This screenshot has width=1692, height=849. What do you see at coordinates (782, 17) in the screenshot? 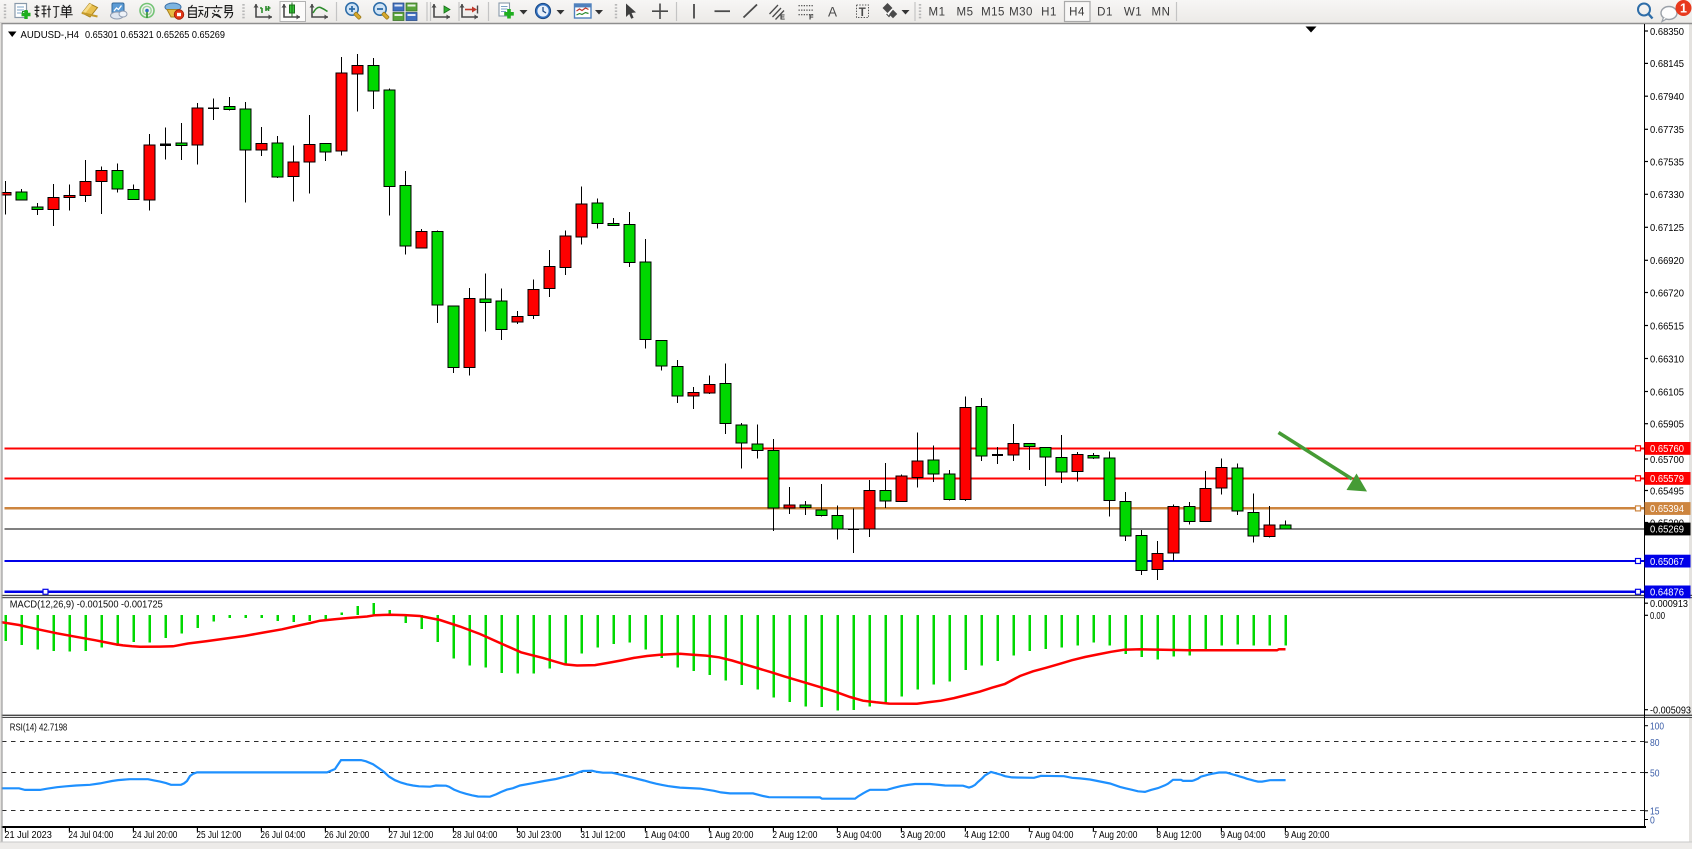
I see `svg-text: E` at bounding box center [782, 17].